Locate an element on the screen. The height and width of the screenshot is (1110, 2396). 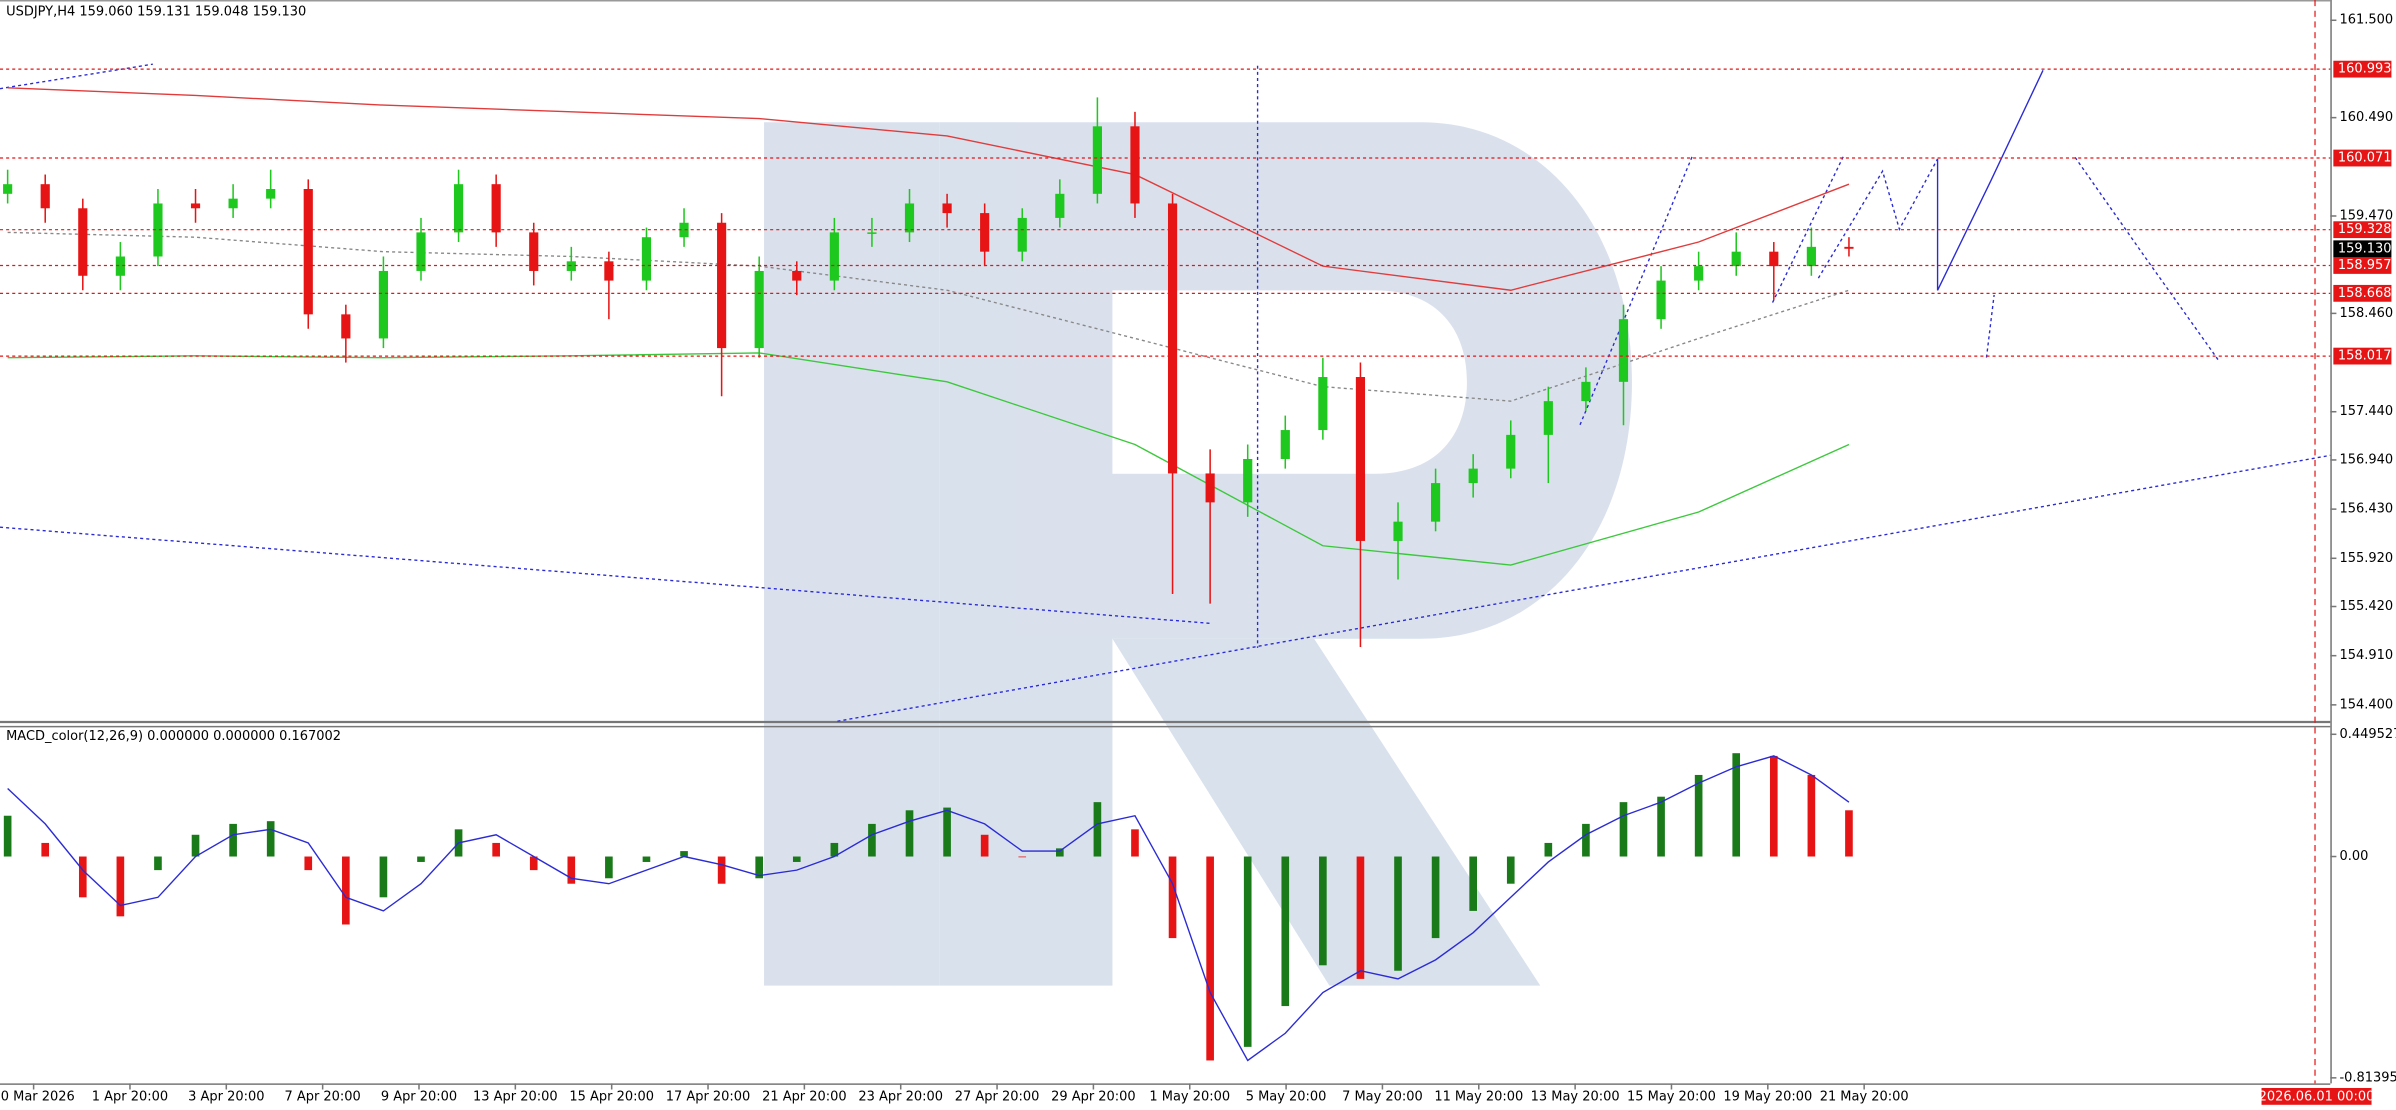
y-tick-label: 156.940 is located at coordinates (2366, 459).